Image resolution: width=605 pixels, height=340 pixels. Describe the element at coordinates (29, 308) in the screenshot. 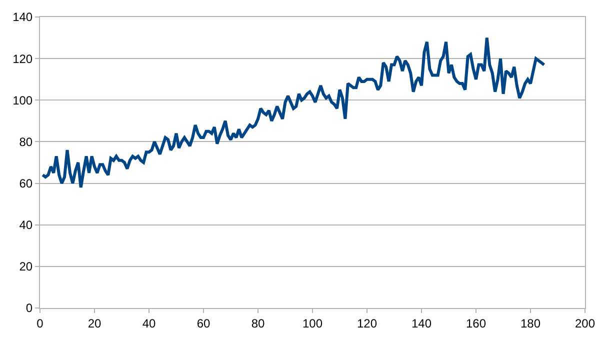

I see `y-tick-label: 0` at that location.